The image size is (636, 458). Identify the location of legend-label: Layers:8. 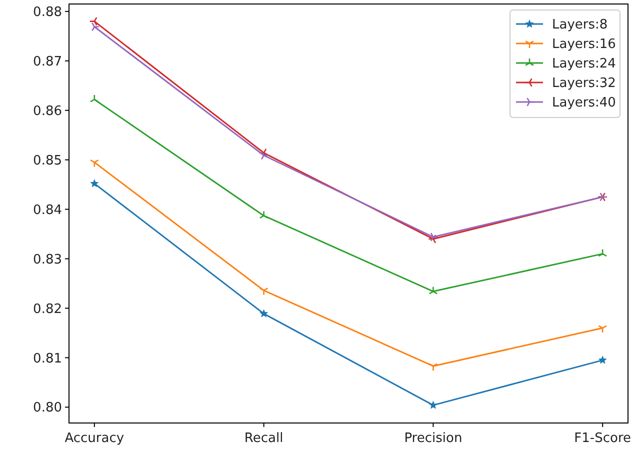
(580, 25).